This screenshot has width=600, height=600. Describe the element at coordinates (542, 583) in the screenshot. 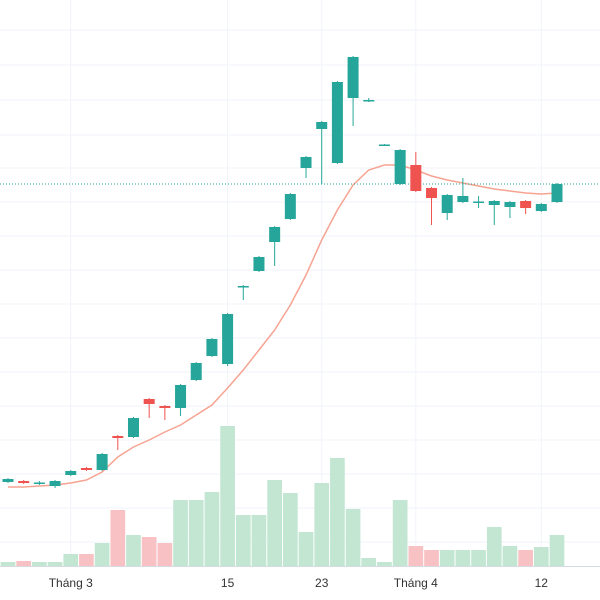

I see `x-tick-label: 12` at that location.